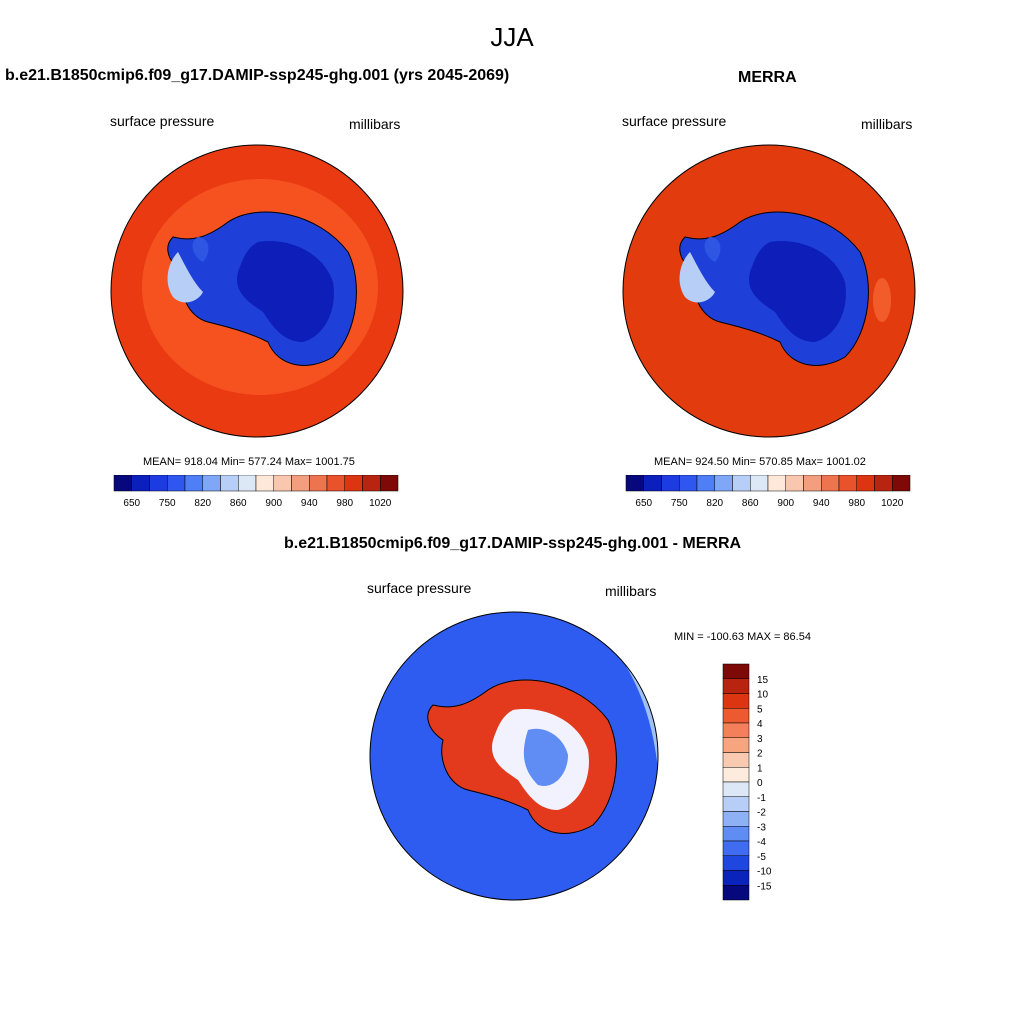 This screenshot has width=1024, height=1024. What do you see at coordinates (767, 77) in the screenshot?
I see `panel-2-title: MERRA` at bounding box center [767, 77].